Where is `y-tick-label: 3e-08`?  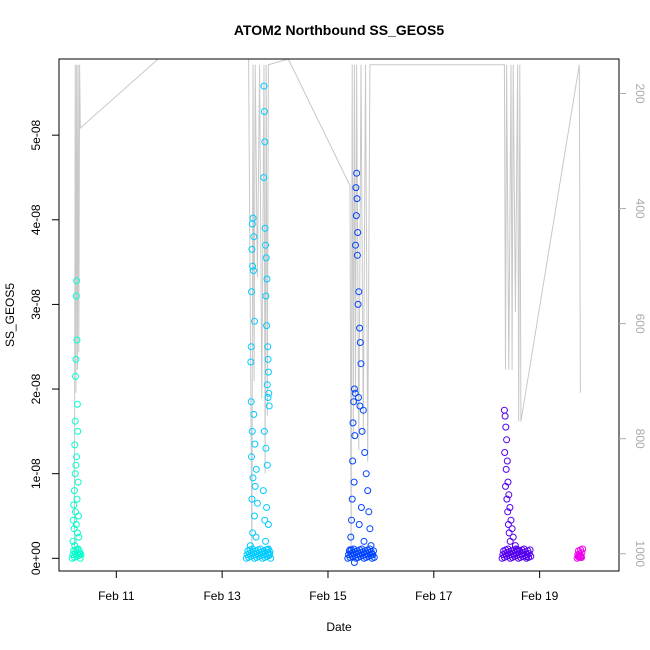 y-tick-label: 3e-08 is located at coordinates (36, 304).